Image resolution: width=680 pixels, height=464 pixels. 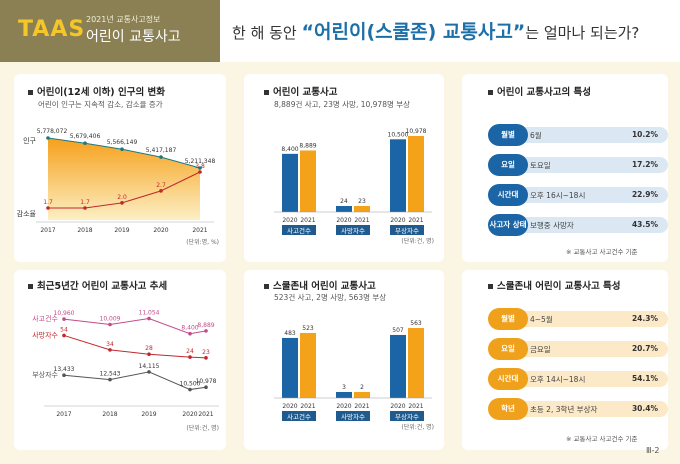 What do you see at coordinates (200, 161) in the screenshot?
I see `population-label: 5,211,348` at bounding box center [200, 161].